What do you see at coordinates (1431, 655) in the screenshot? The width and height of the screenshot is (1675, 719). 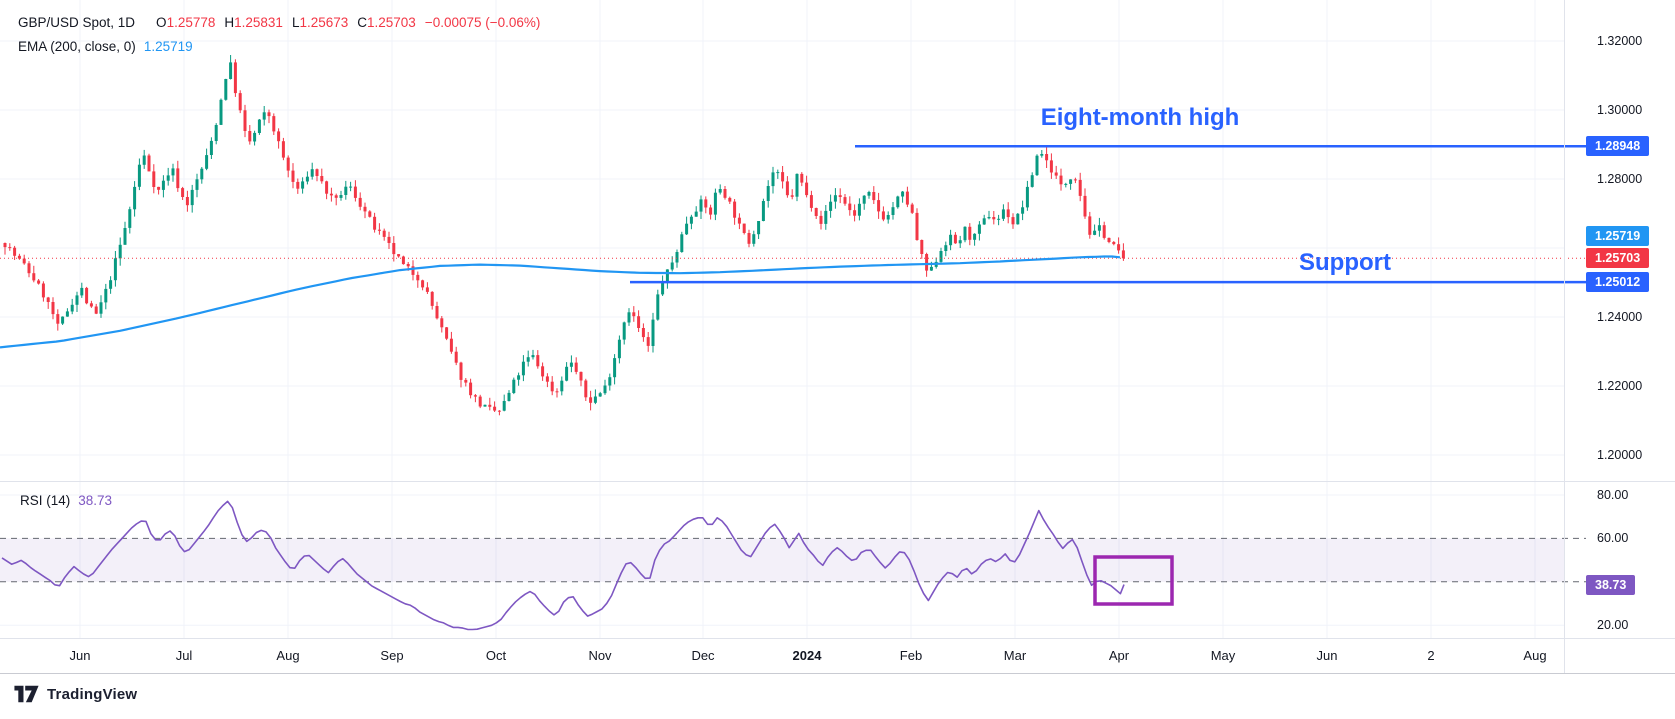 I see `time-axis-label: 2` at bounding box center [1431, 655].